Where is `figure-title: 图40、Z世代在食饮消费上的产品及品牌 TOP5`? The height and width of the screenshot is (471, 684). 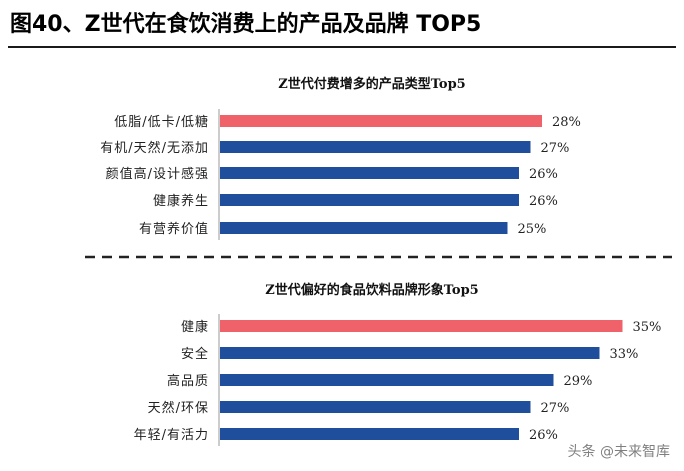
figure-title: 图40、Z世代在食饮消费上的产品及品牌 TOP5 is located at coordinates (246, 24).